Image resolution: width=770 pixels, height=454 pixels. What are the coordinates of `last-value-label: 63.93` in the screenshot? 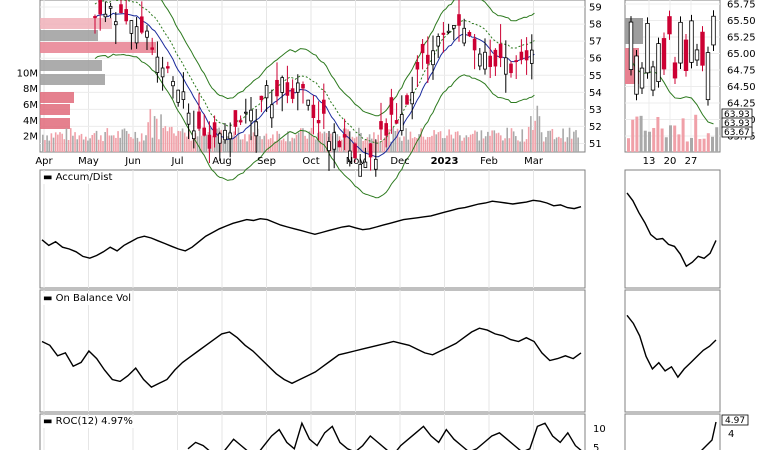 It's located at (737, 124).